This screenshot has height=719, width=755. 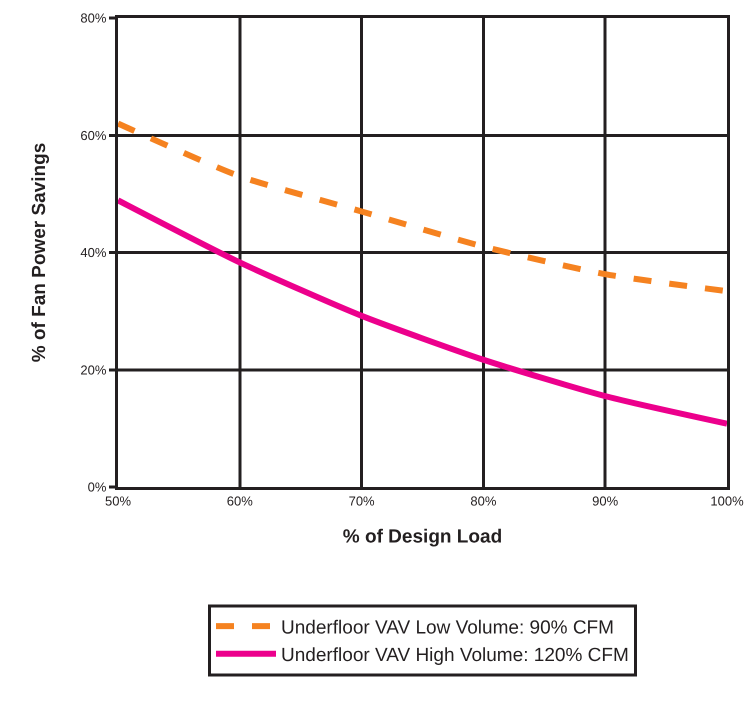 I want to click on x-tick-label: 80%, so click(x=483, y=501).